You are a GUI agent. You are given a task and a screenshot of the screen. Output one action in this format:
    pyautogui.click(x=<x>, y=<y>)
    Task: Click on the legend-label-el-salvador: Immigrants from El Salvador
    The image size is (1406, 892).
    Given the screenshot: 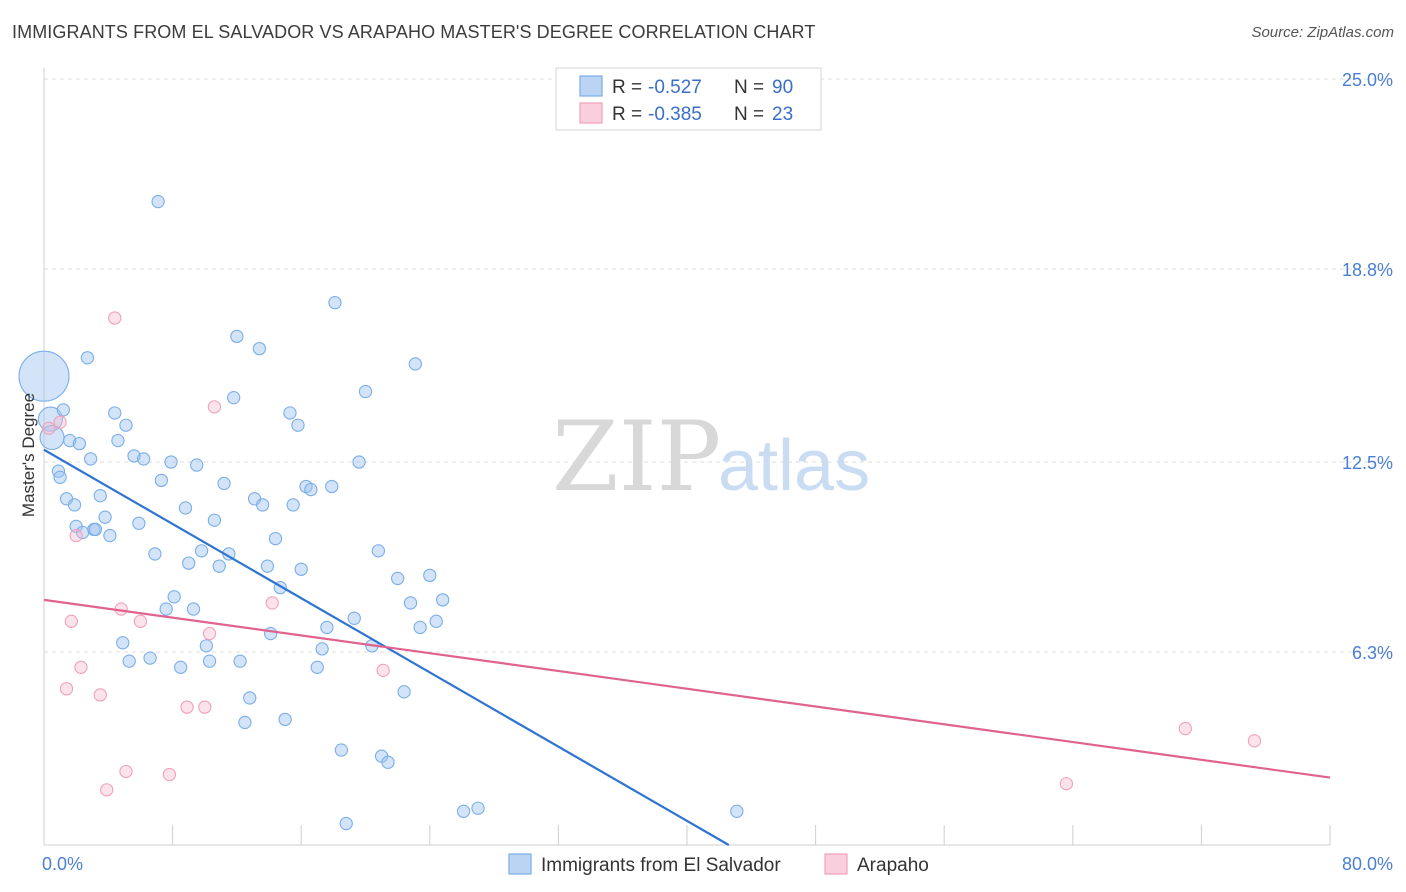 What is the action you would take?
    pyautogui.click(x=661, y=865)
    